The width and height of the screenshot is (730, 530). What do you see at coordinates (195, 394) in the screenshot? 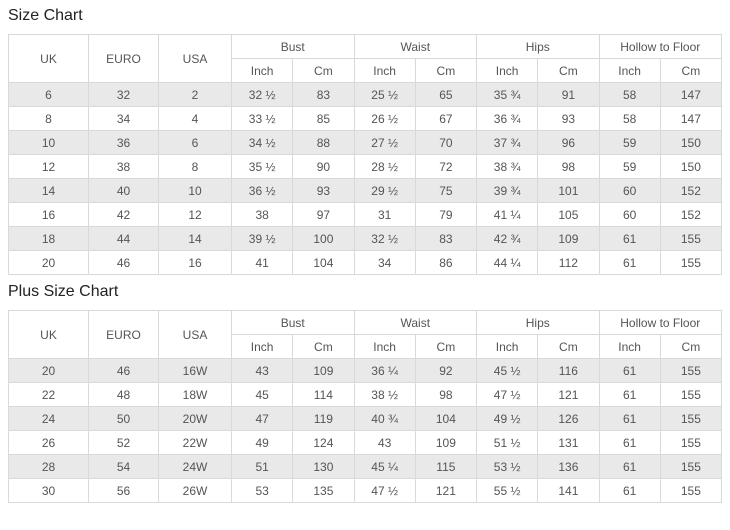
I see `table-cell: 18W` at bounding box center [195, 394].